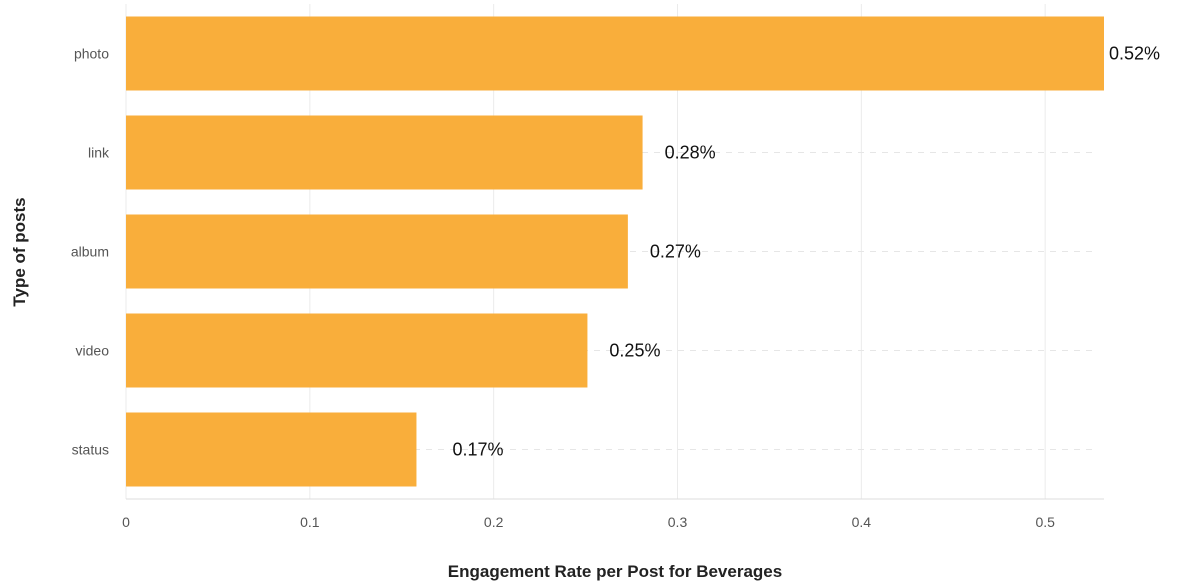 Image resolution: width=1180 pixels, height=584 pixels. What do you see at coordinates (19, 251) in the screenshot?
I see `y-axis-title: Type of posts` at bounding box center [19, 251].